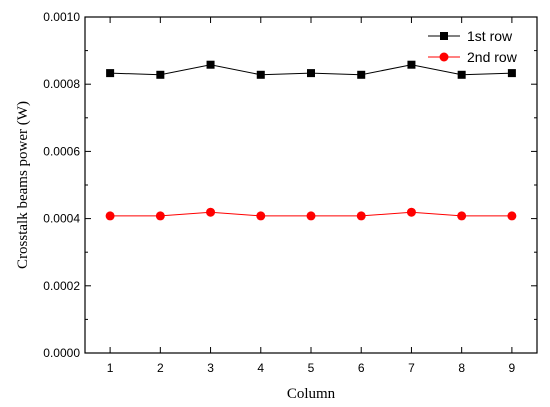 The width and height of the screenshot is (550, 407). I want to click on legend-label: 2nd row, so click(492, 57).